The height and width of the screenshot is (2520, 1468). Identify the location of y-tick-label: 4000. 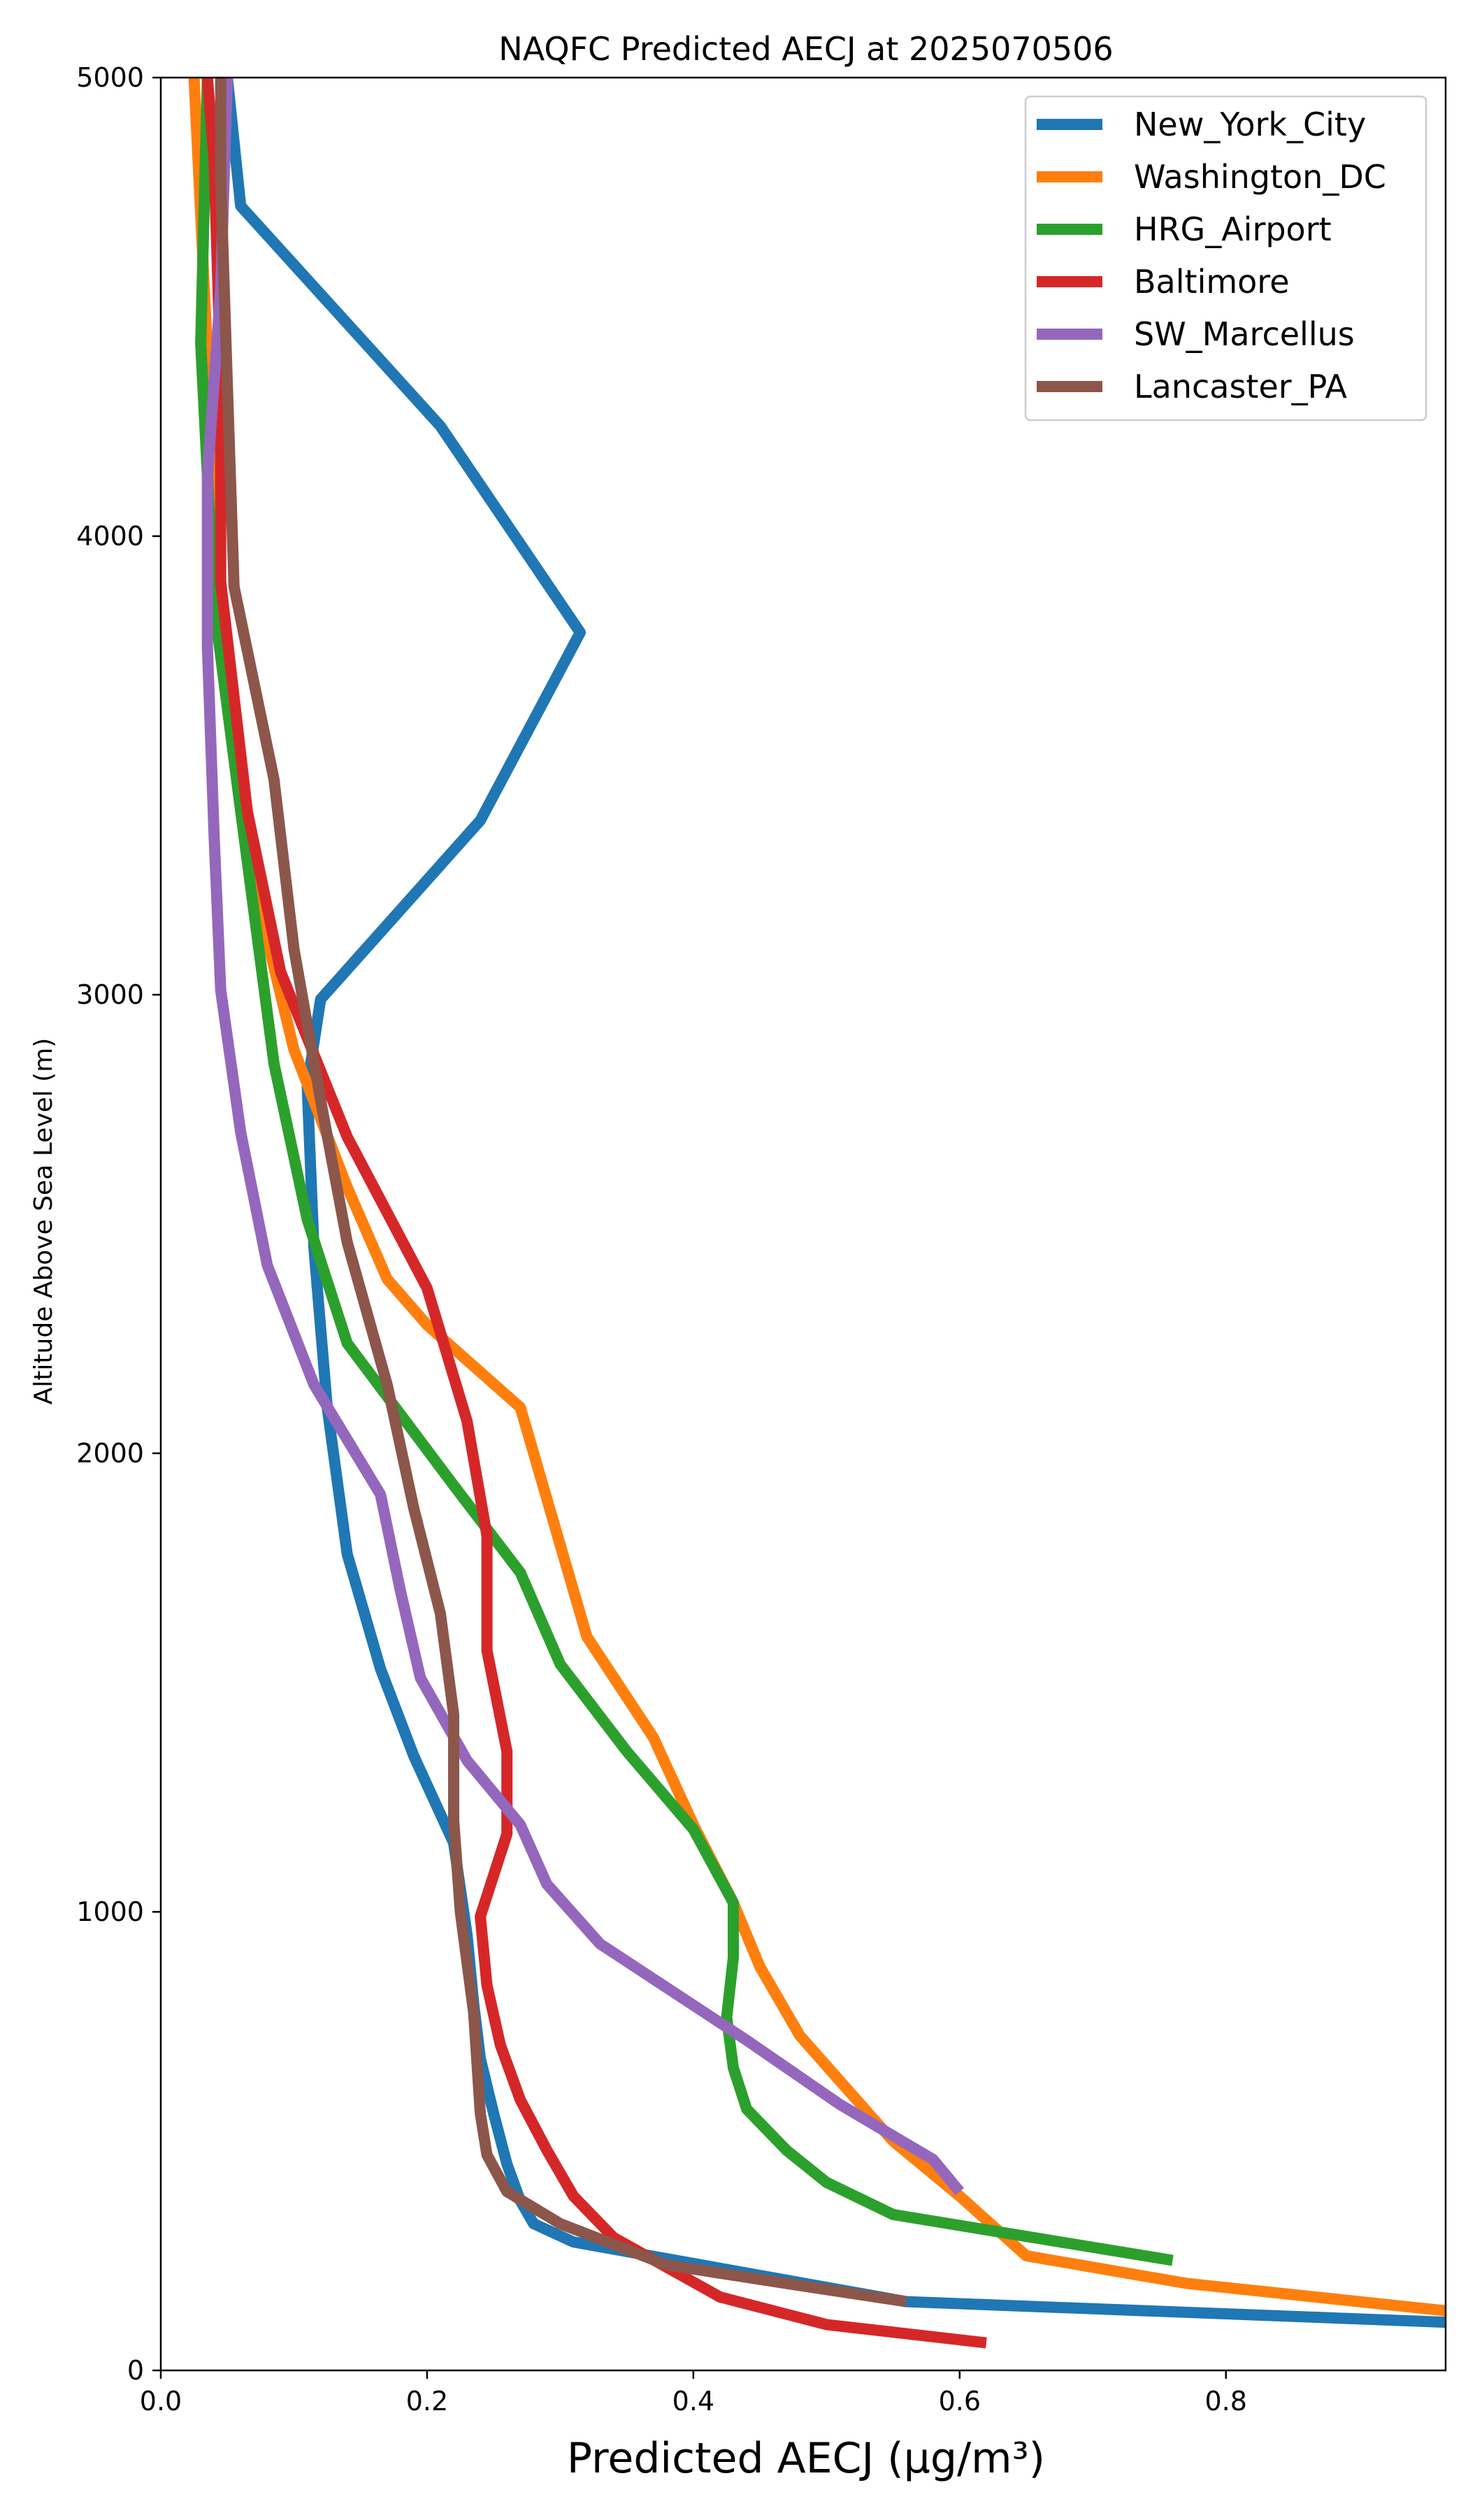
(110, 536).